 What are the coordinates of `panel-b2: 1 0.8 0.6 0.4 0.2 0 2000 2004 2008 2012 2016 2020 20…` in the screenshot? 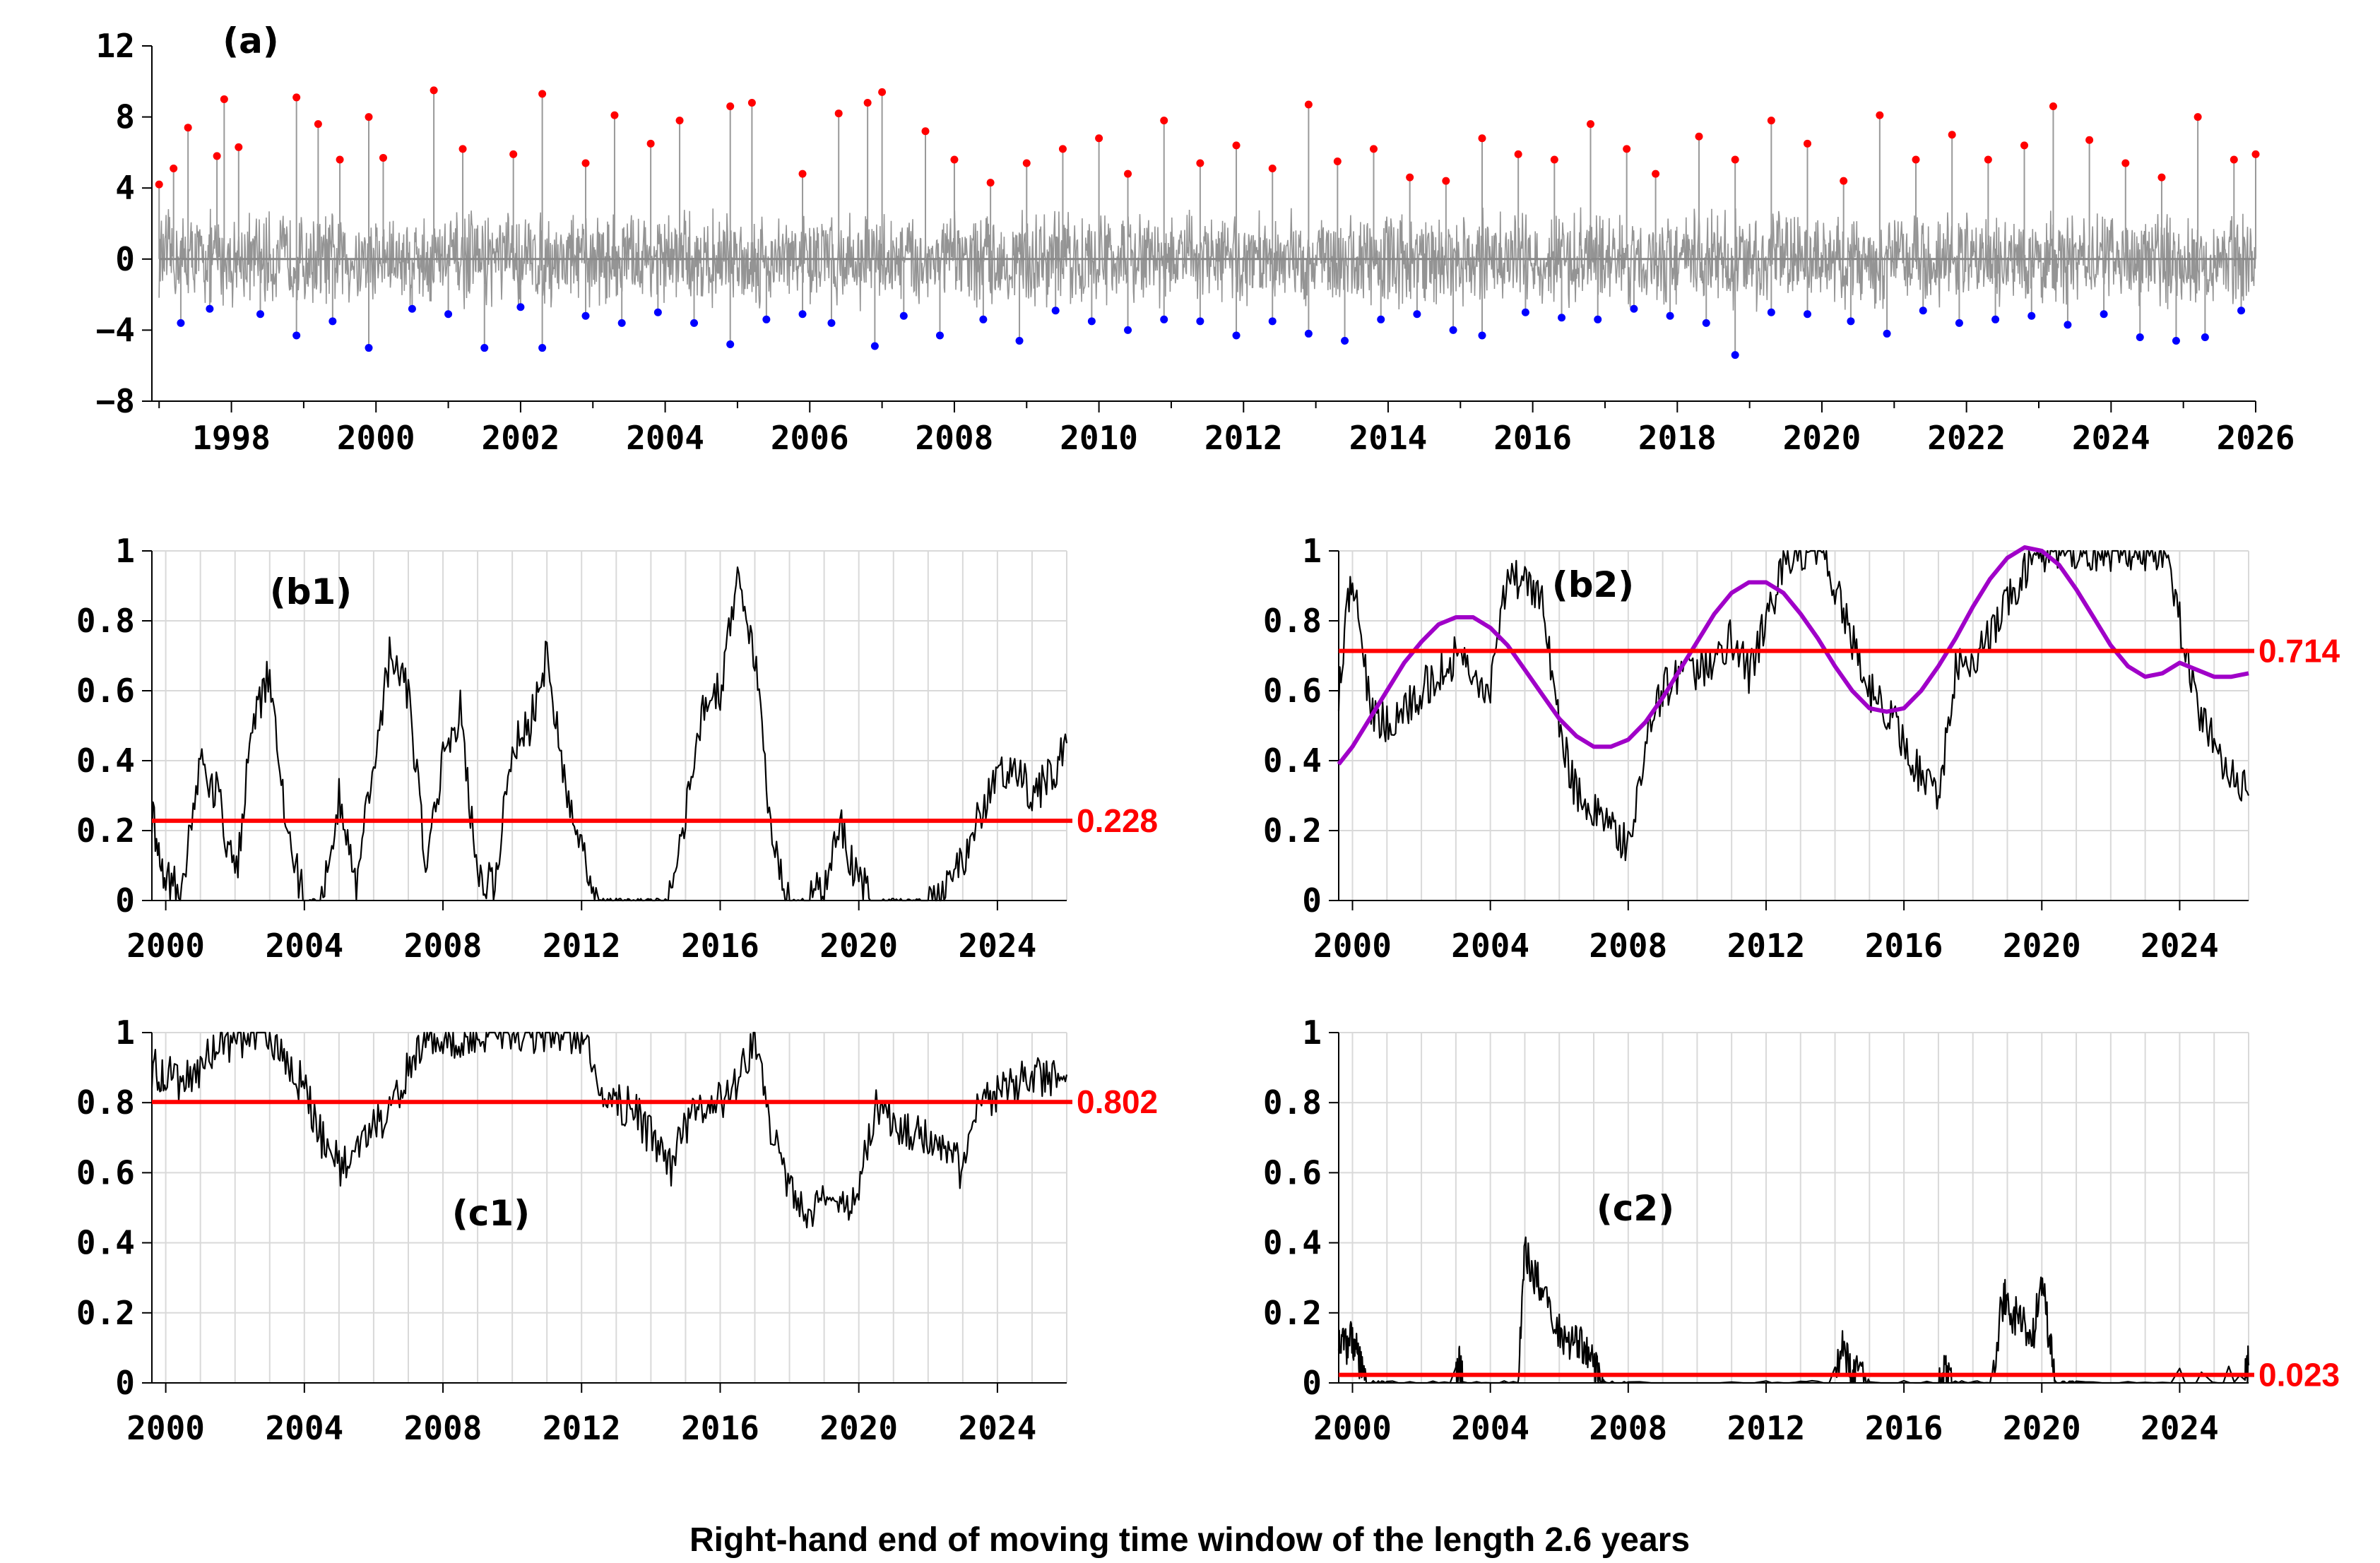 It's located at (1802, 749).